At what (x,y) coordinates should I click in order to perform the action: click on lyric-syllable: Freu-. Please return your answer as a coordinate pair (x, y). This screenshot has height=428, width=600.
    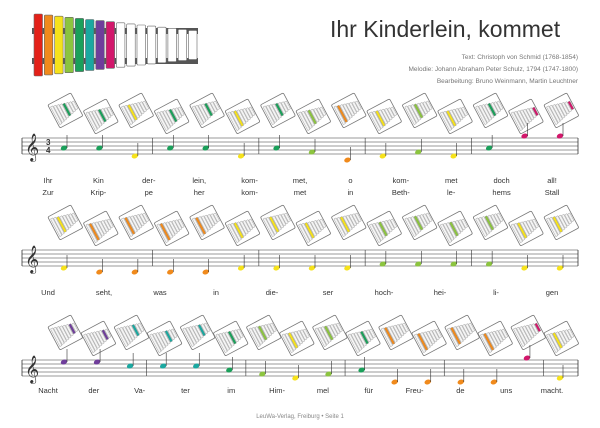
    Looking at the image, I should click on (415, 390).